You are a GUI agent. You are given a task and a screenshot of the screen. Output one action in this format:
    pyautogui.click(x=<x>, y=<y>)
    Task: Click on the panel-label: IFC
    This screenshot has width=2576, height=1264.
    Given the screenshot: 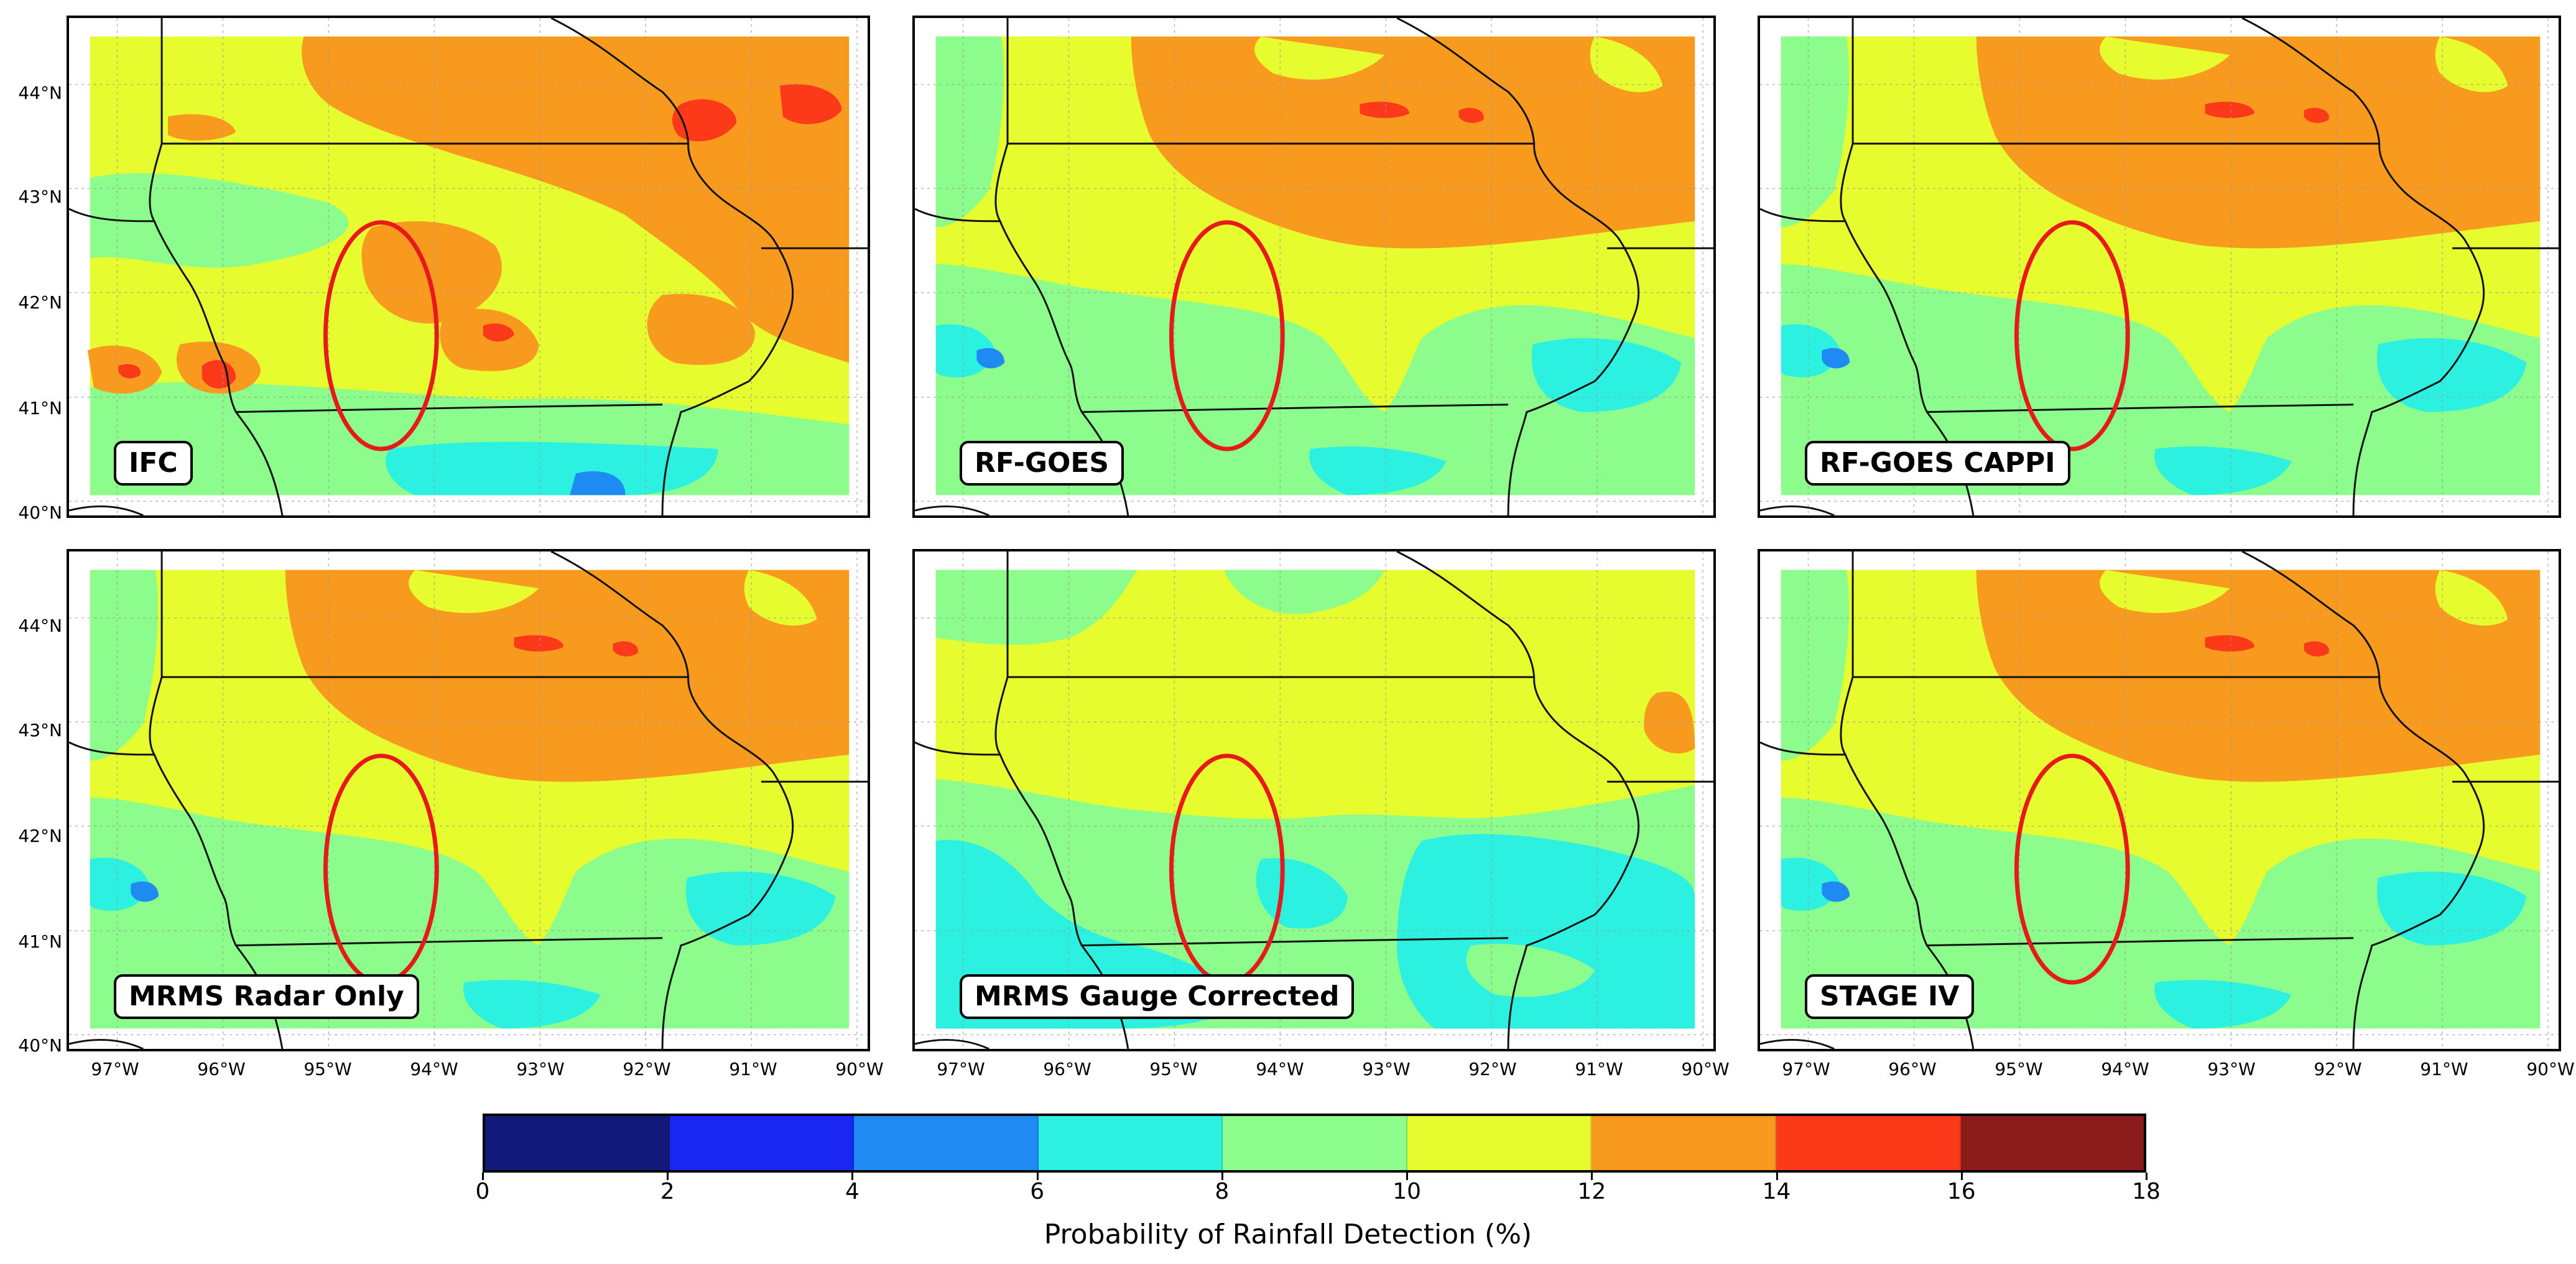 What is the action you would take?
    pyautogui.click(x=154, y=463)
    